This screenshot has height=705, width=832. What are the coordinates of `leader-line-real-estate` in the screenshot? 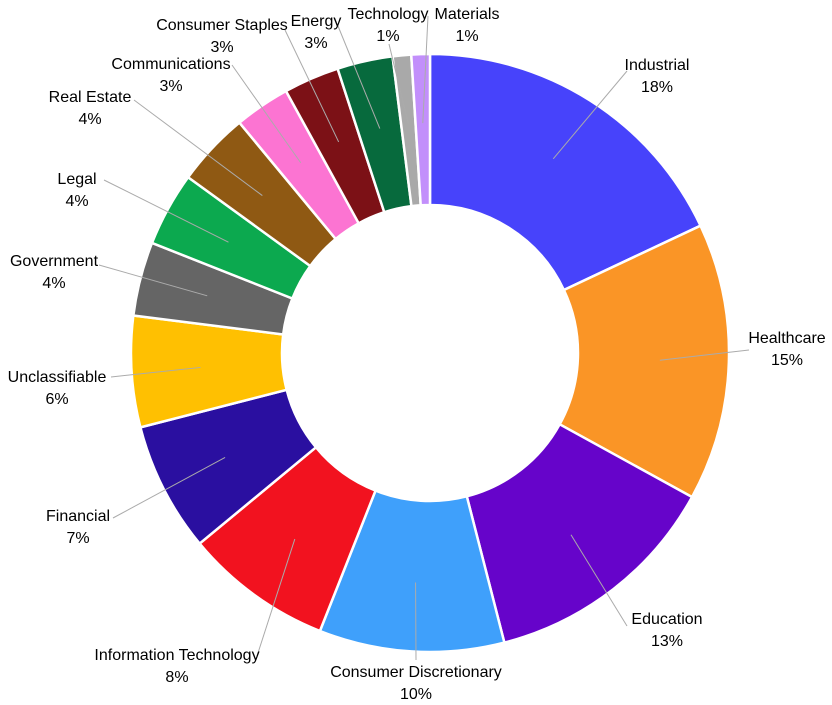 It's located at (198, 147).